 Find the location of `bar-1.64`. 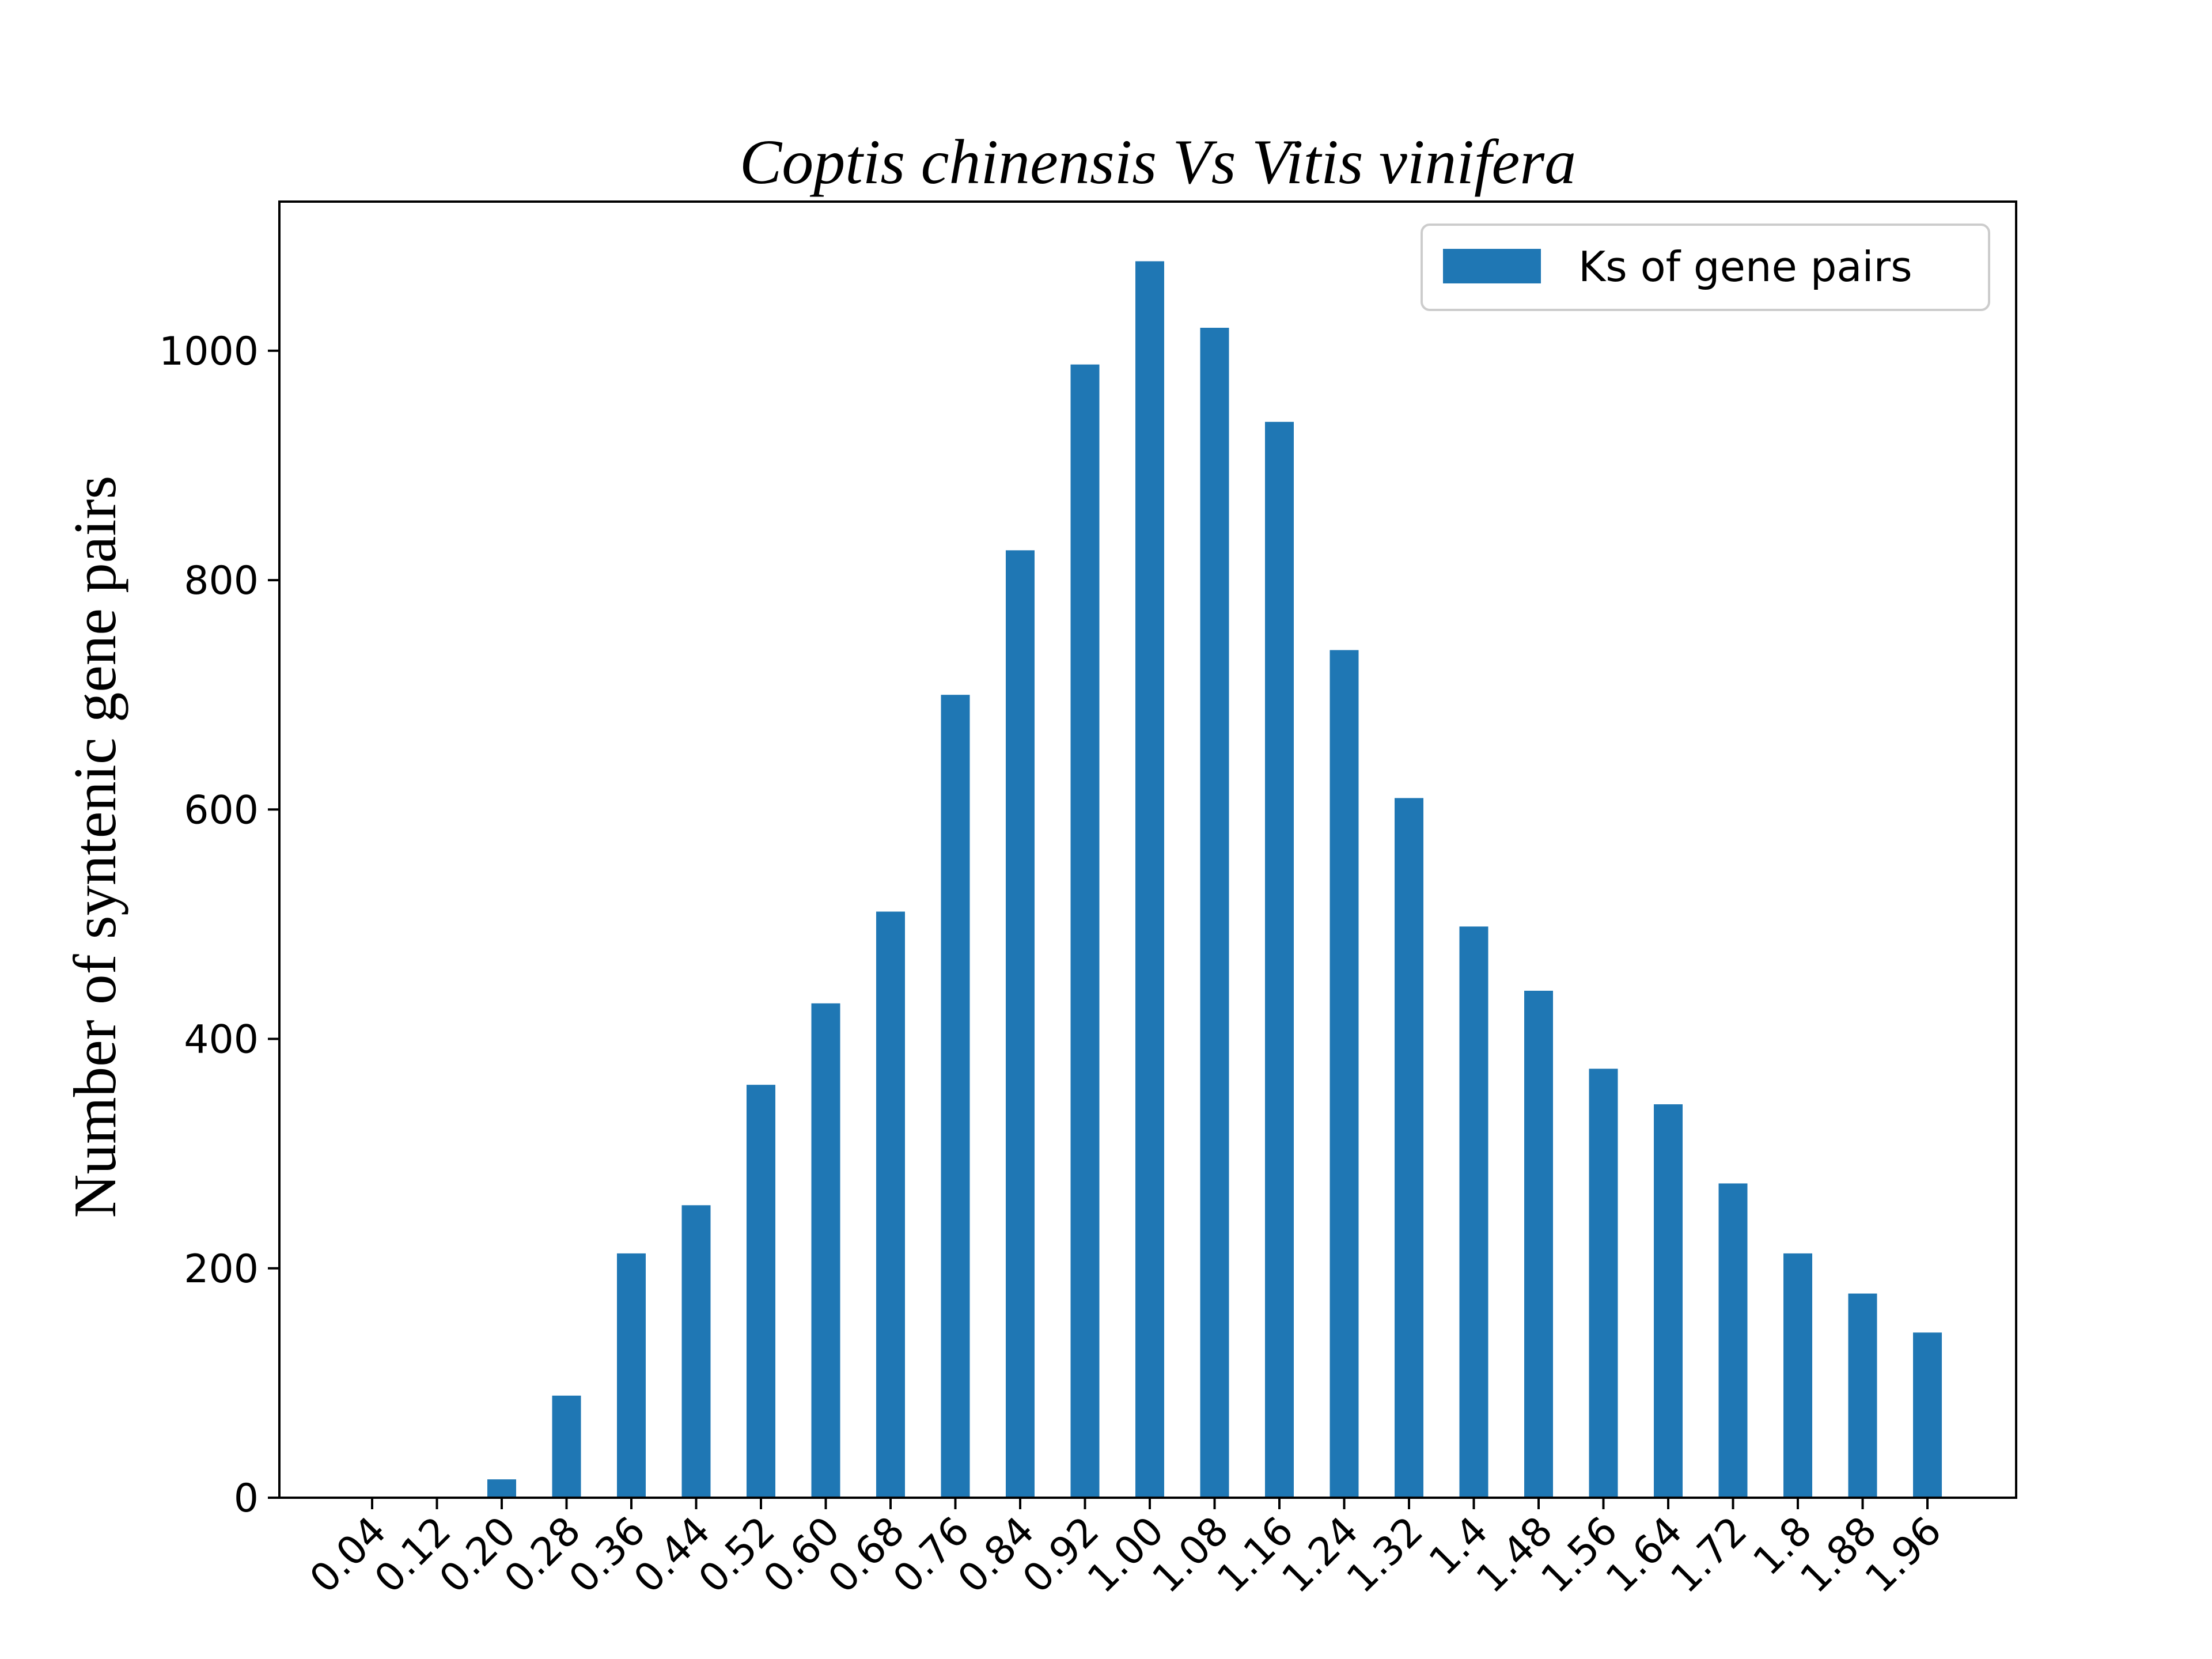

bar-1.64 is located at coordinates (1668, 1301).